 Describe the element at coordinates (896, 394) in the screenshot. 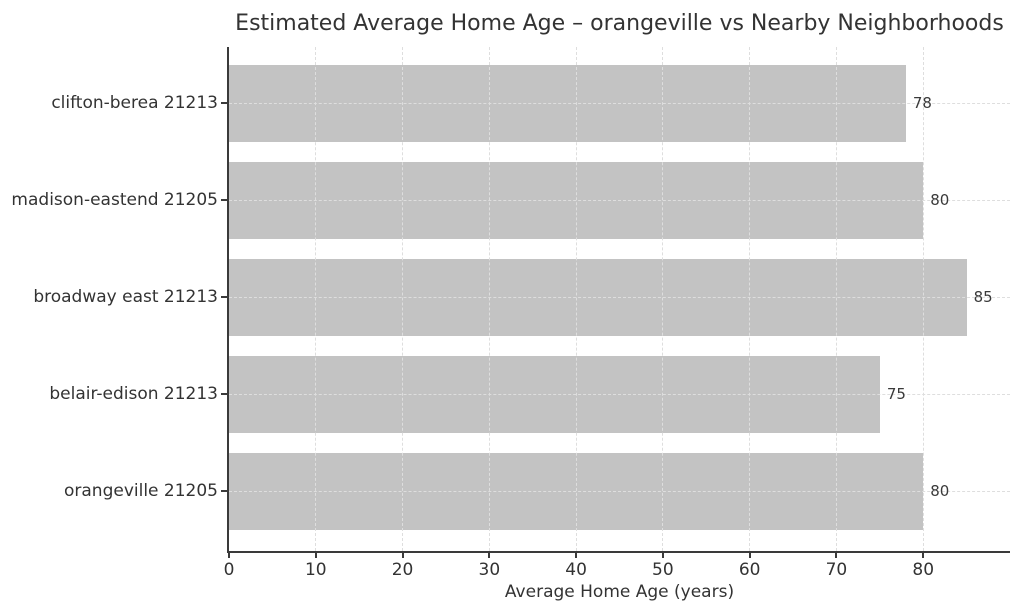

I see `value-label: 75` at that location.